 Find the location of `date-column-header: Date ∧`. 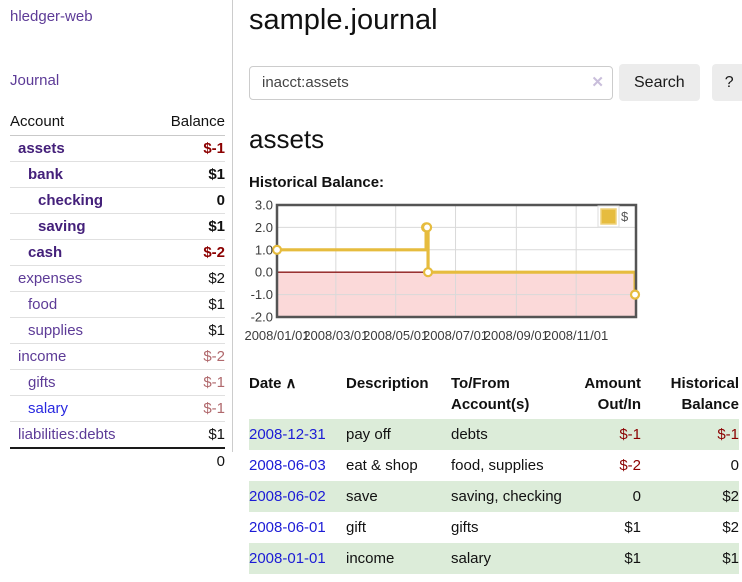

date-column-header: Date ∧ is located at coordinates (273, 383).